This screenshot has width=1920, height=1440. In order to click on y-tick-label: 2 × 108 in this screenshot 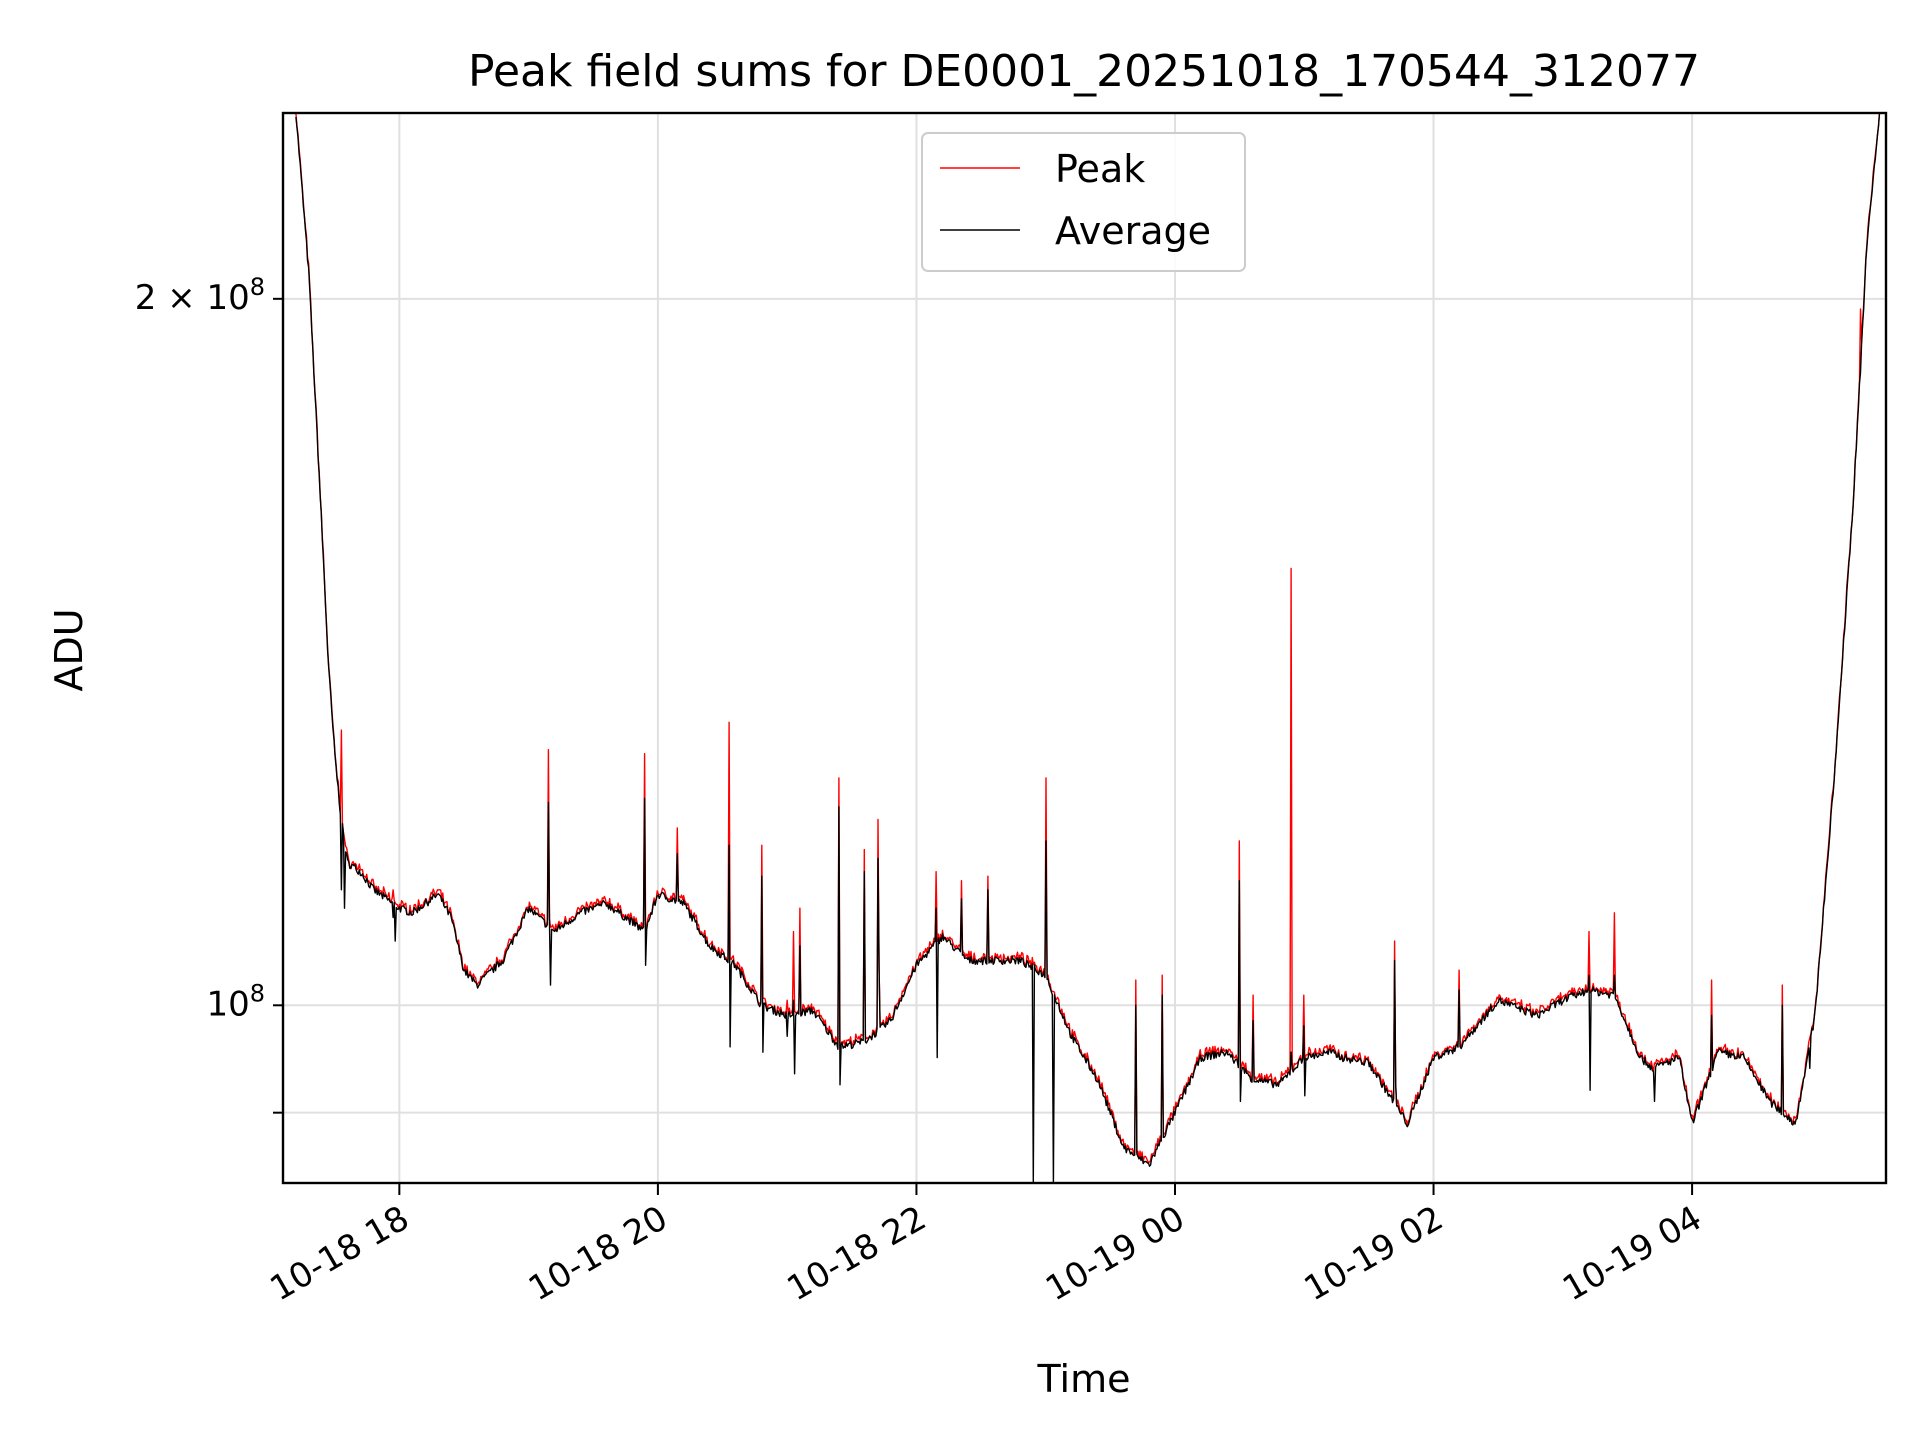, I will do `click(200, 295)`.